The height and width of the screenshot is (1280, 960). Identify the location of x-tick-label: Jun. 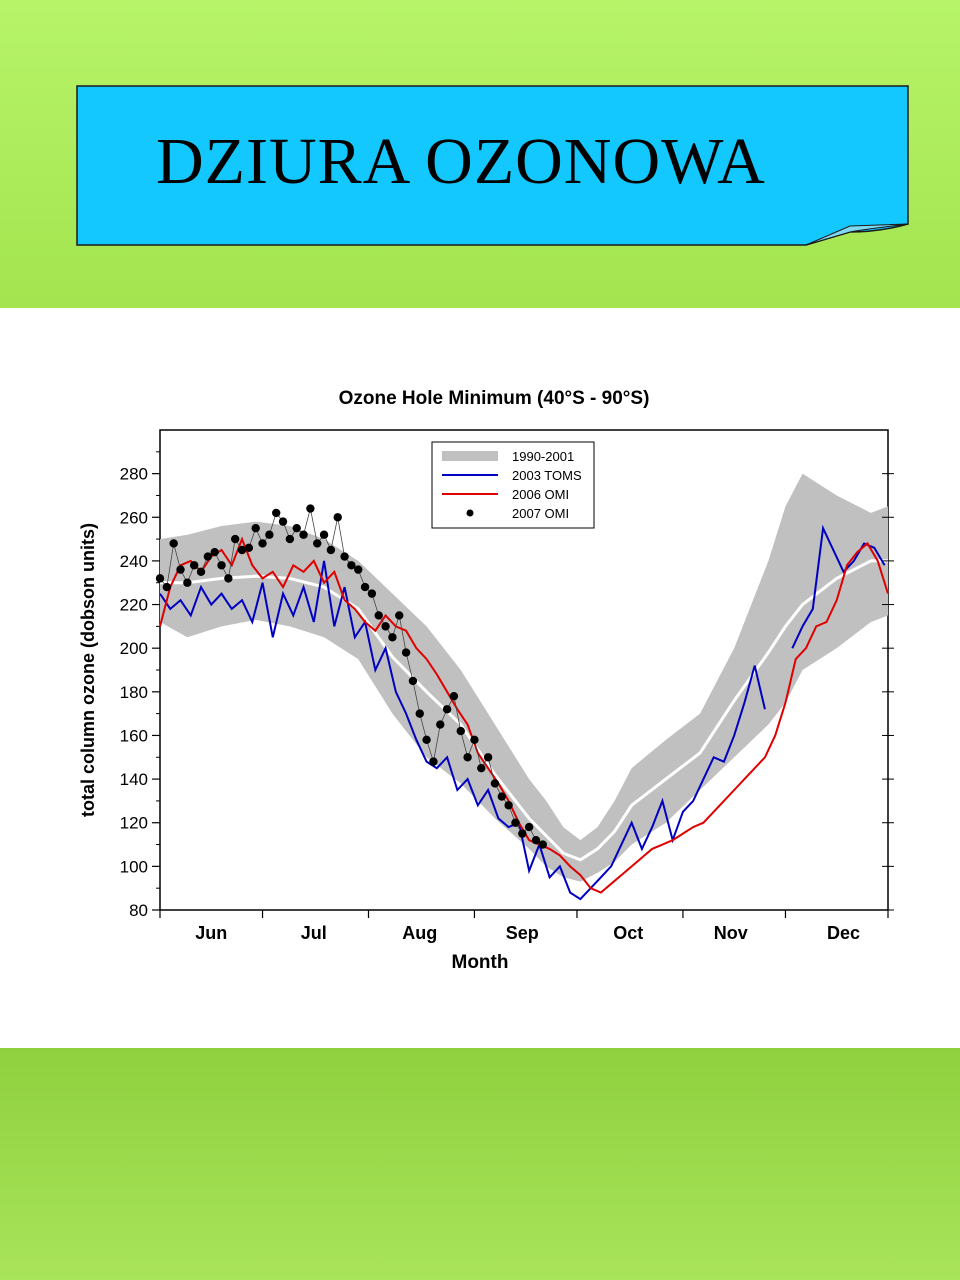
(211, 933).